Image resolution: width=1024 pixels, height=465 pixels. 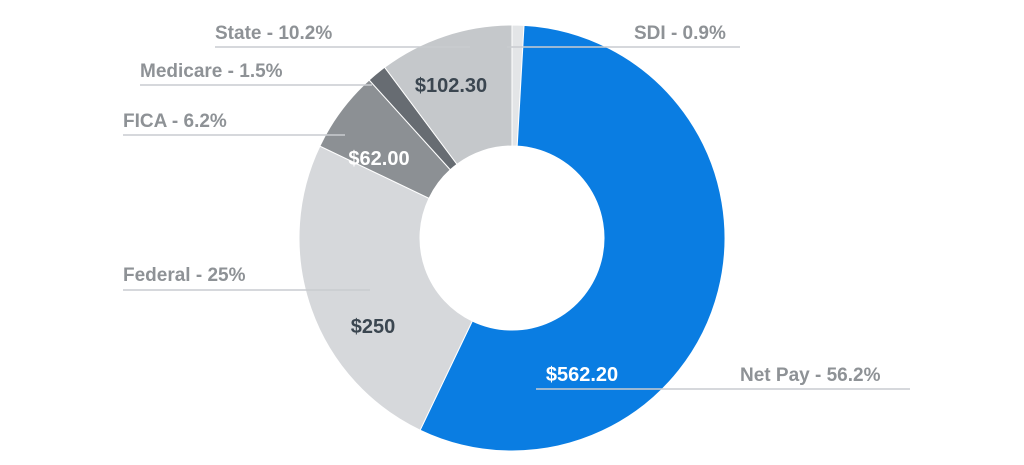 I want to click on slice-label-5: State - 10.2%, so click(x=273, y=33).